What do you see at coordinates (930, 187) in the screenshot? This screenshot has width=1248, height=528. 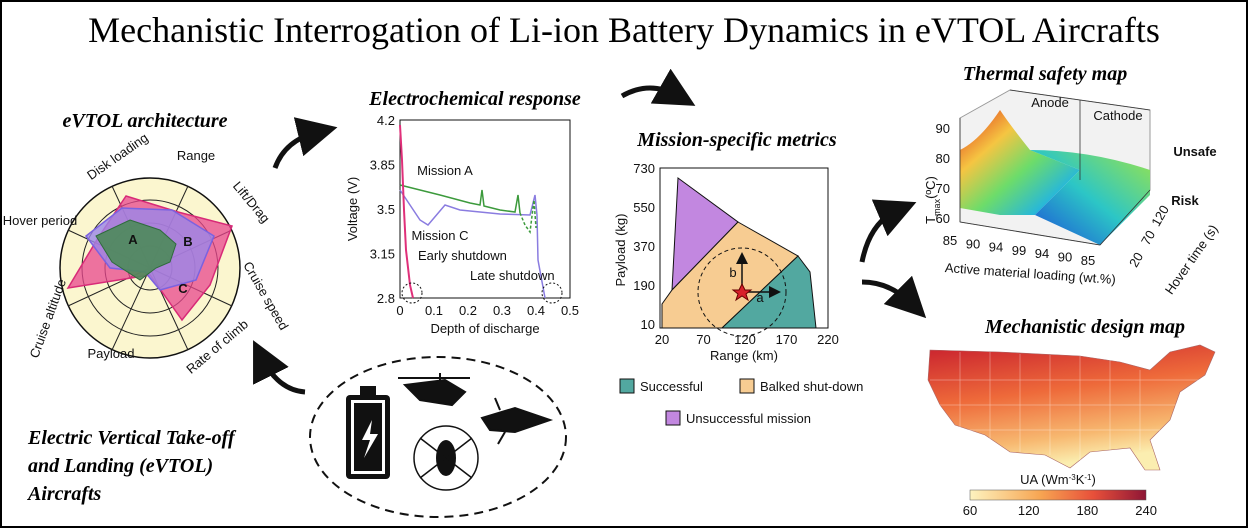 I see `z-axis-label-part: (ºC)` at bounding box center [930, 187].